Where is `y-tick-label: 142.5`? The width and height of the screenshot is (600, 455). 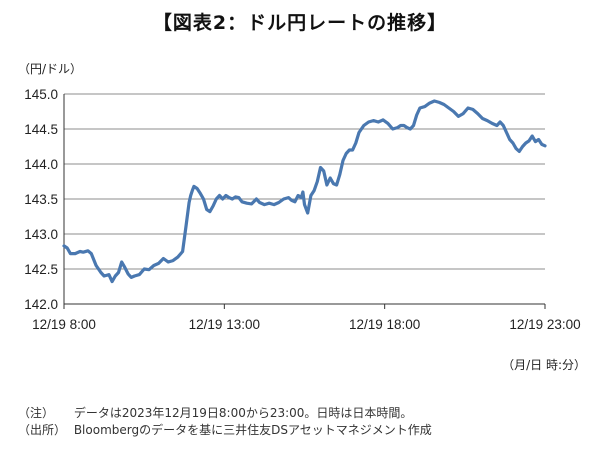
y-tick-label: 142.5 is located at coordinates (41, 269).